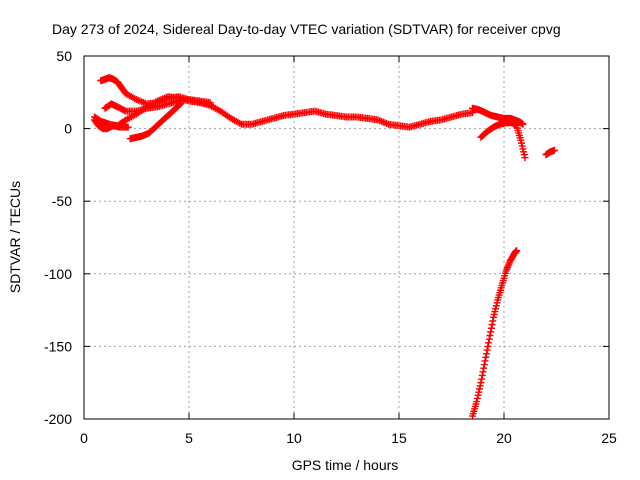  Describe the element at coordinates (58, 274) in the screenshot. I see `y-tick-label: -100` at that location.